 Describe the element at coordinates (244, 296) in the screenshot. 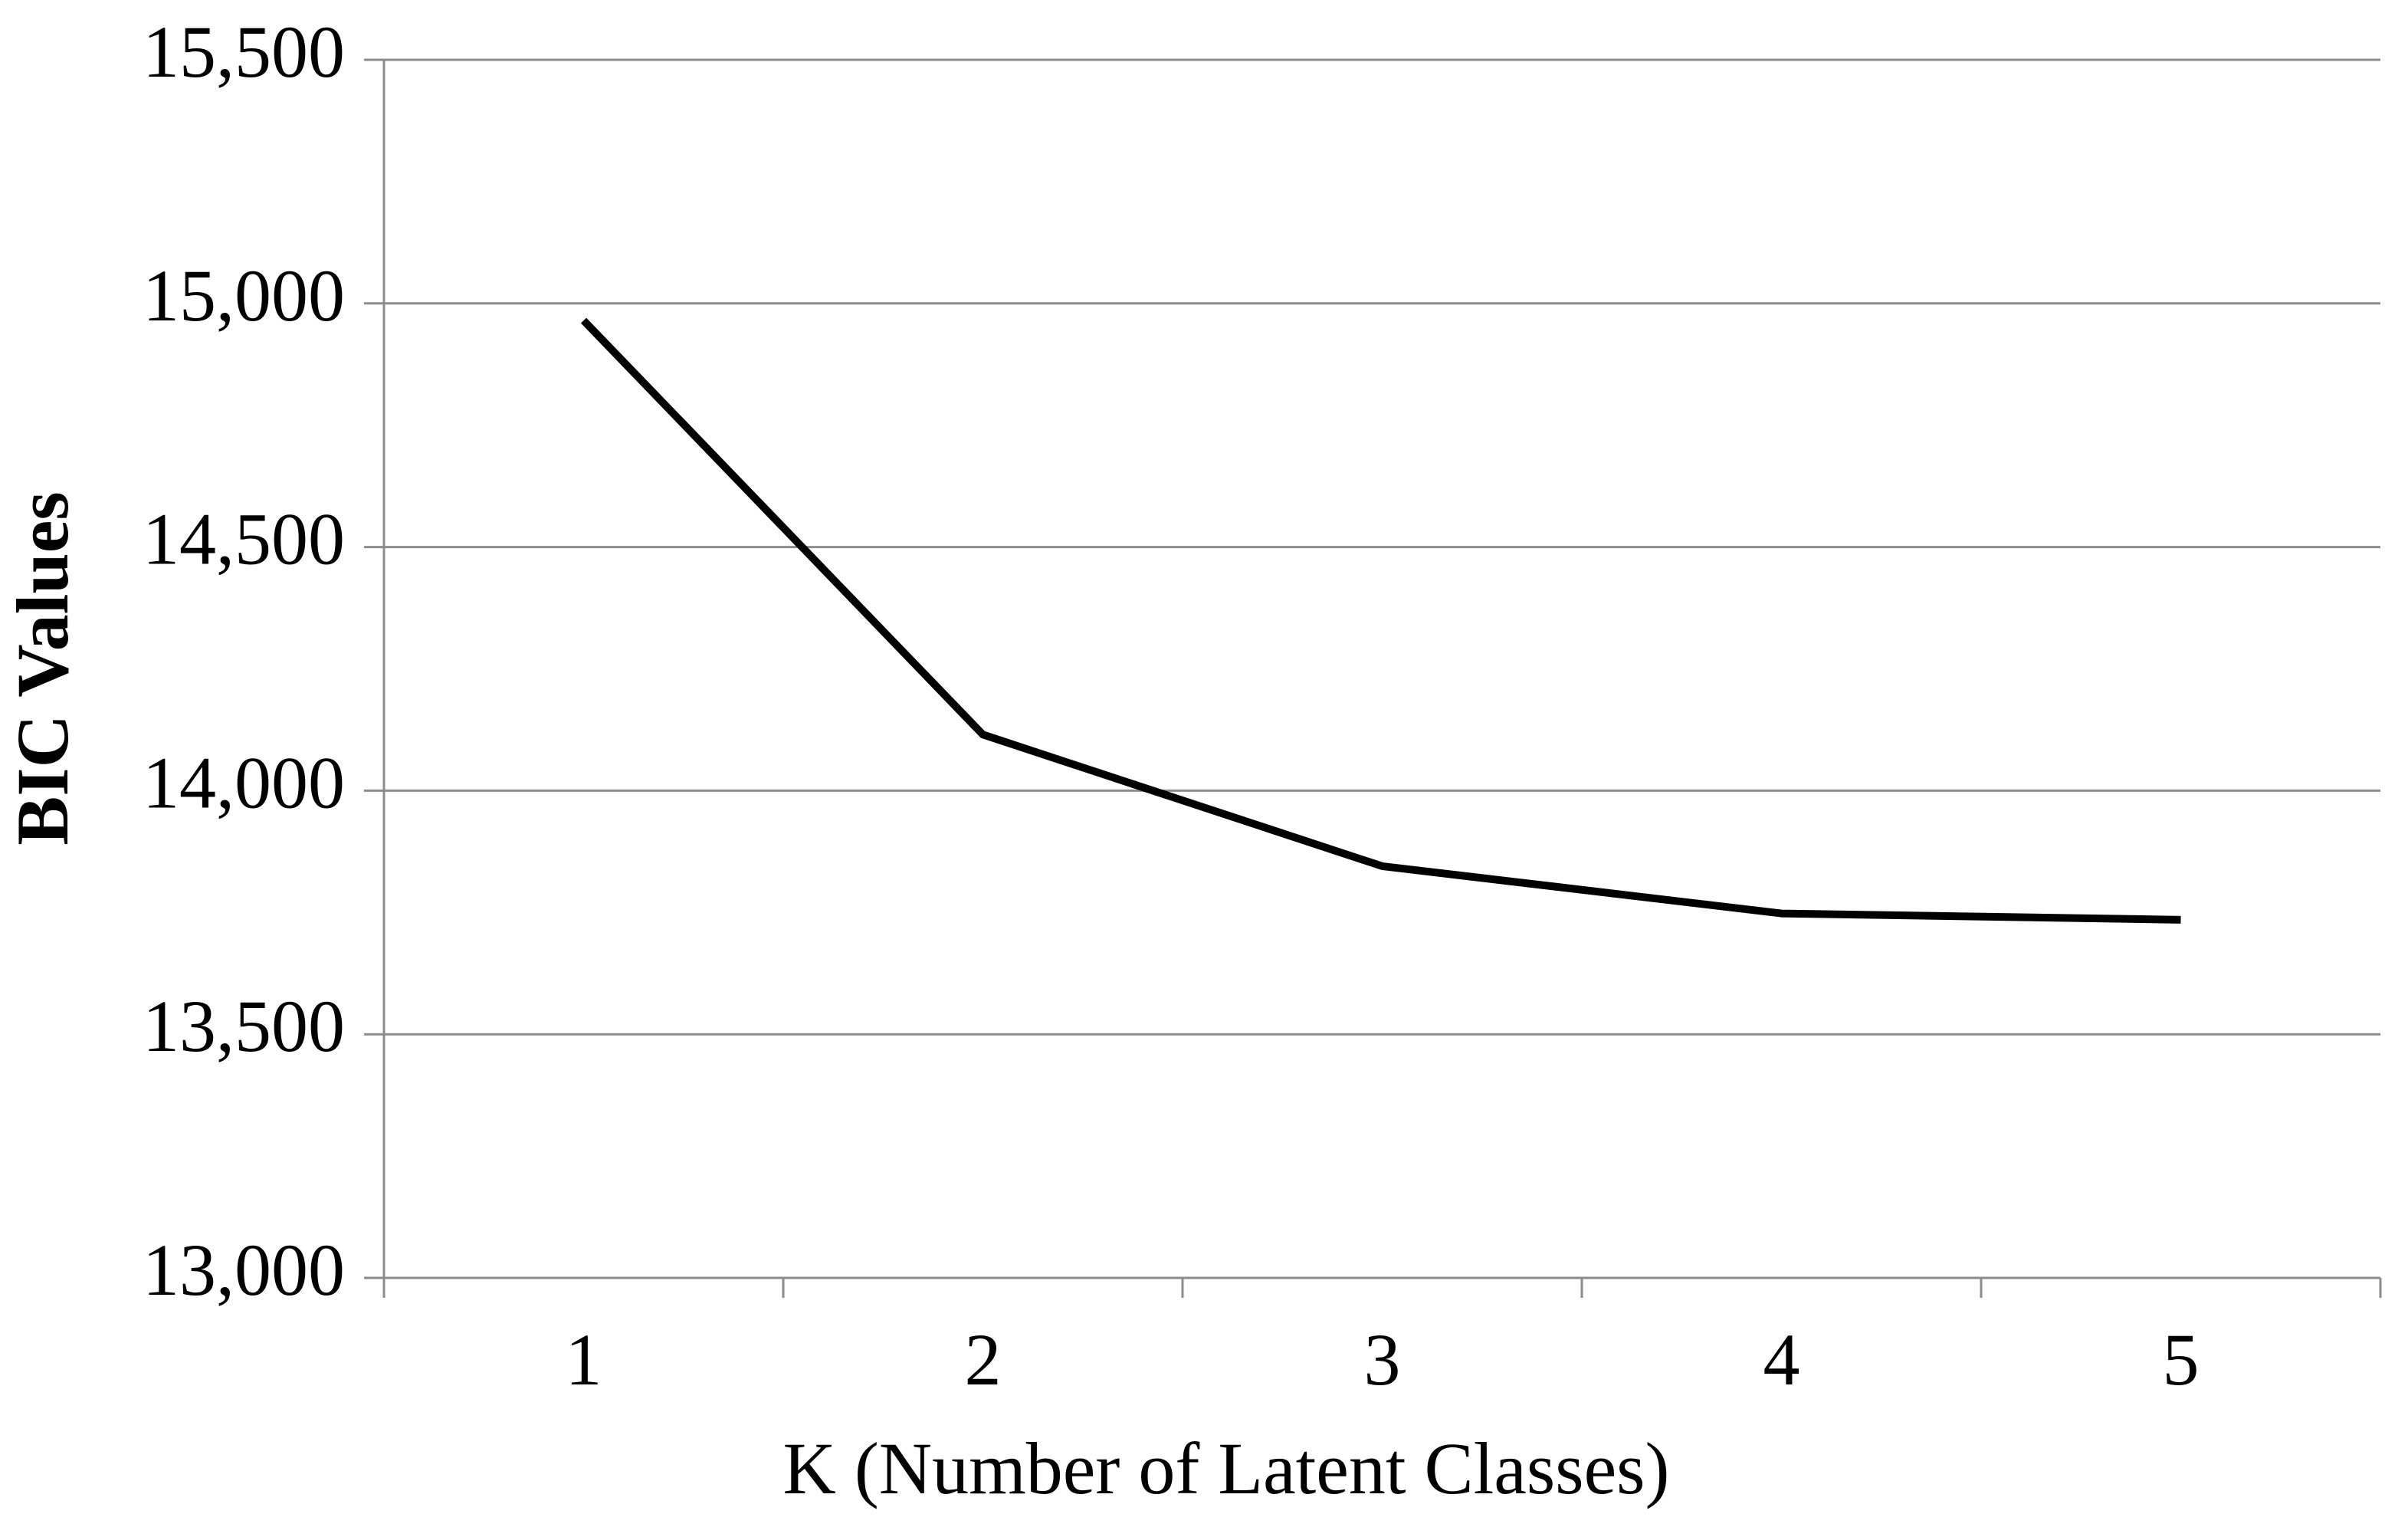

I see `y-tick-label: 15,000` at that location.